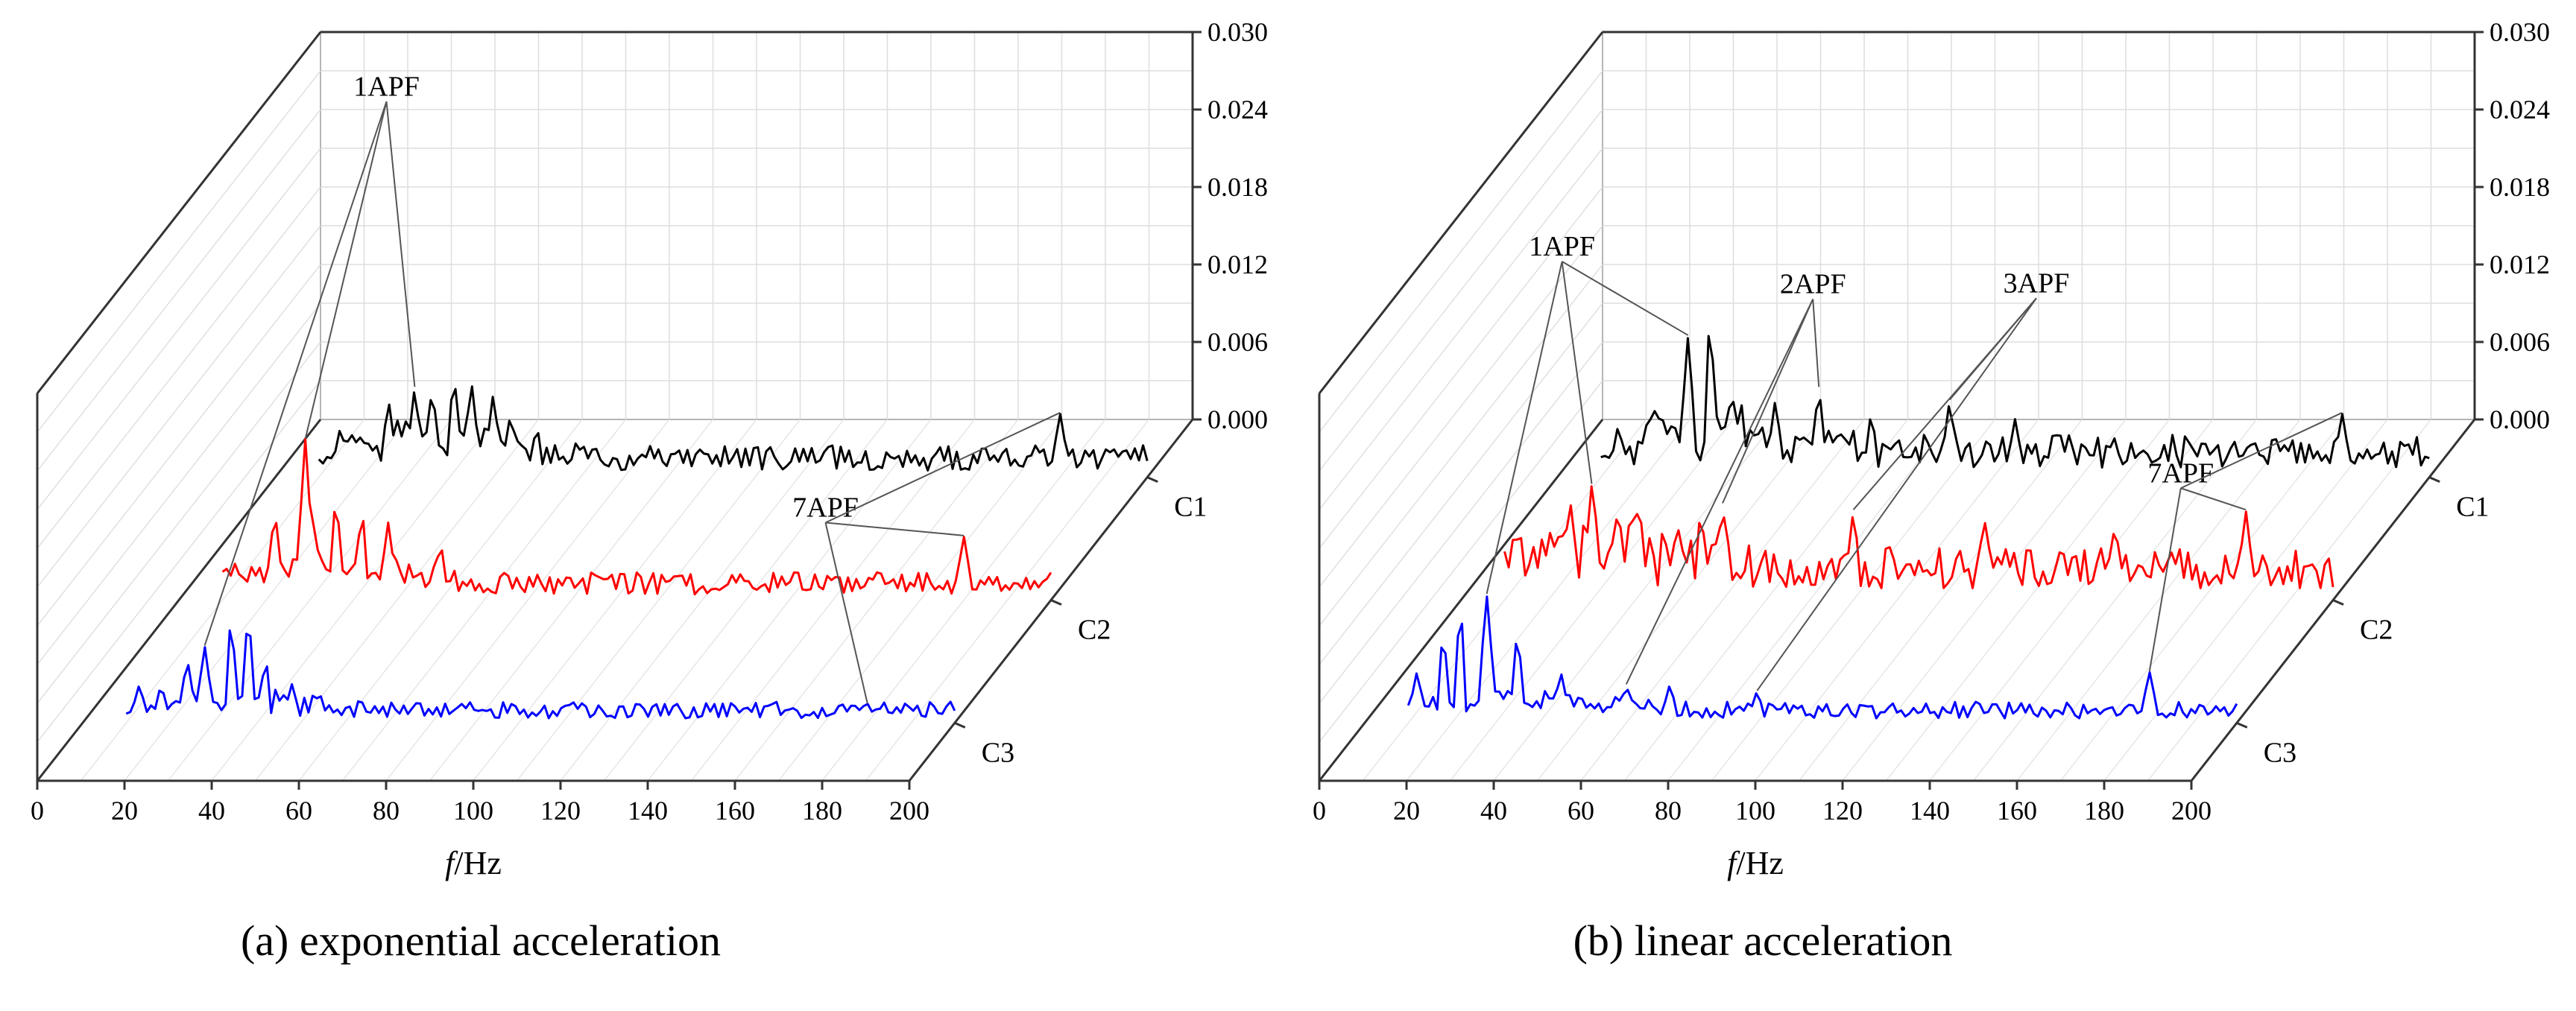 This screenshot has width=2576, height=1011. What do you see at coordinates (473, 810) in the screenshot?
I see `x-tick-label: 100` at bounding box center [473, 810].